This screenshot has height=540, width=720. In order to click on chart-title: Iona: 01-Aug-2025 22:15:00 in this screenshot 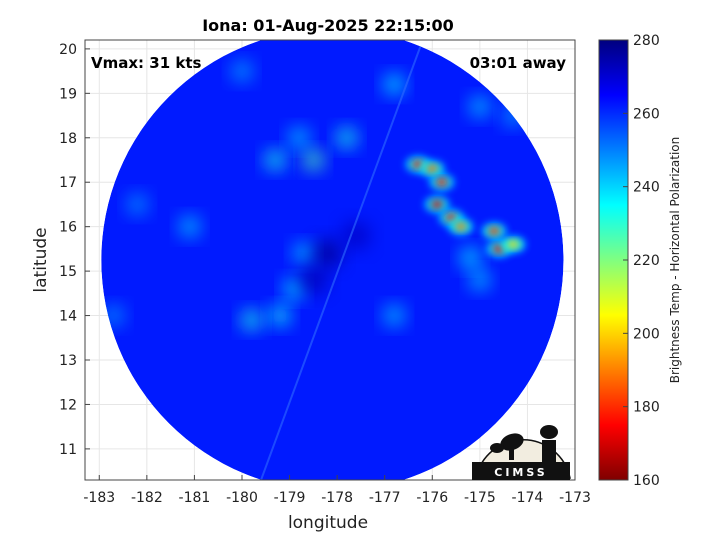, I will do `click(328, 25)`.